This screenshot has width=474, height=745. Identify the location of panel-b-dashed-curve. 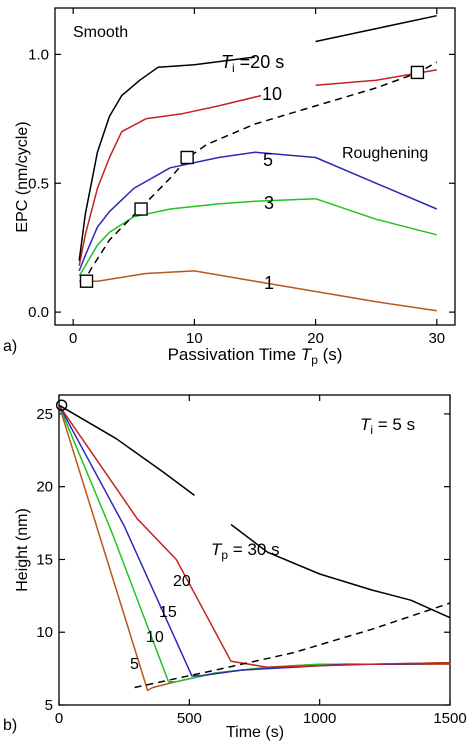
(292, 645).